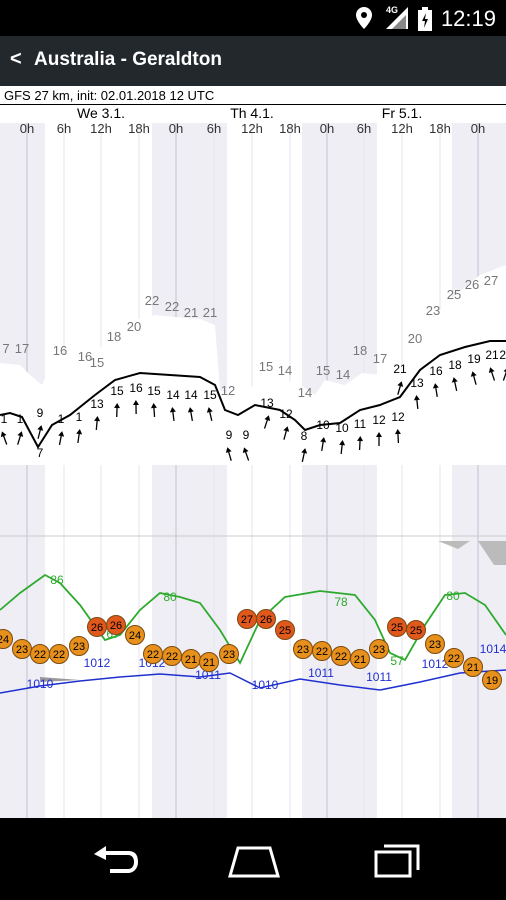 This screenshot has height=900, width=506. Describe the element at coordinates (253, 62) in the screenshot. I see `action-bar: < Australia - Geraldton` at that location.